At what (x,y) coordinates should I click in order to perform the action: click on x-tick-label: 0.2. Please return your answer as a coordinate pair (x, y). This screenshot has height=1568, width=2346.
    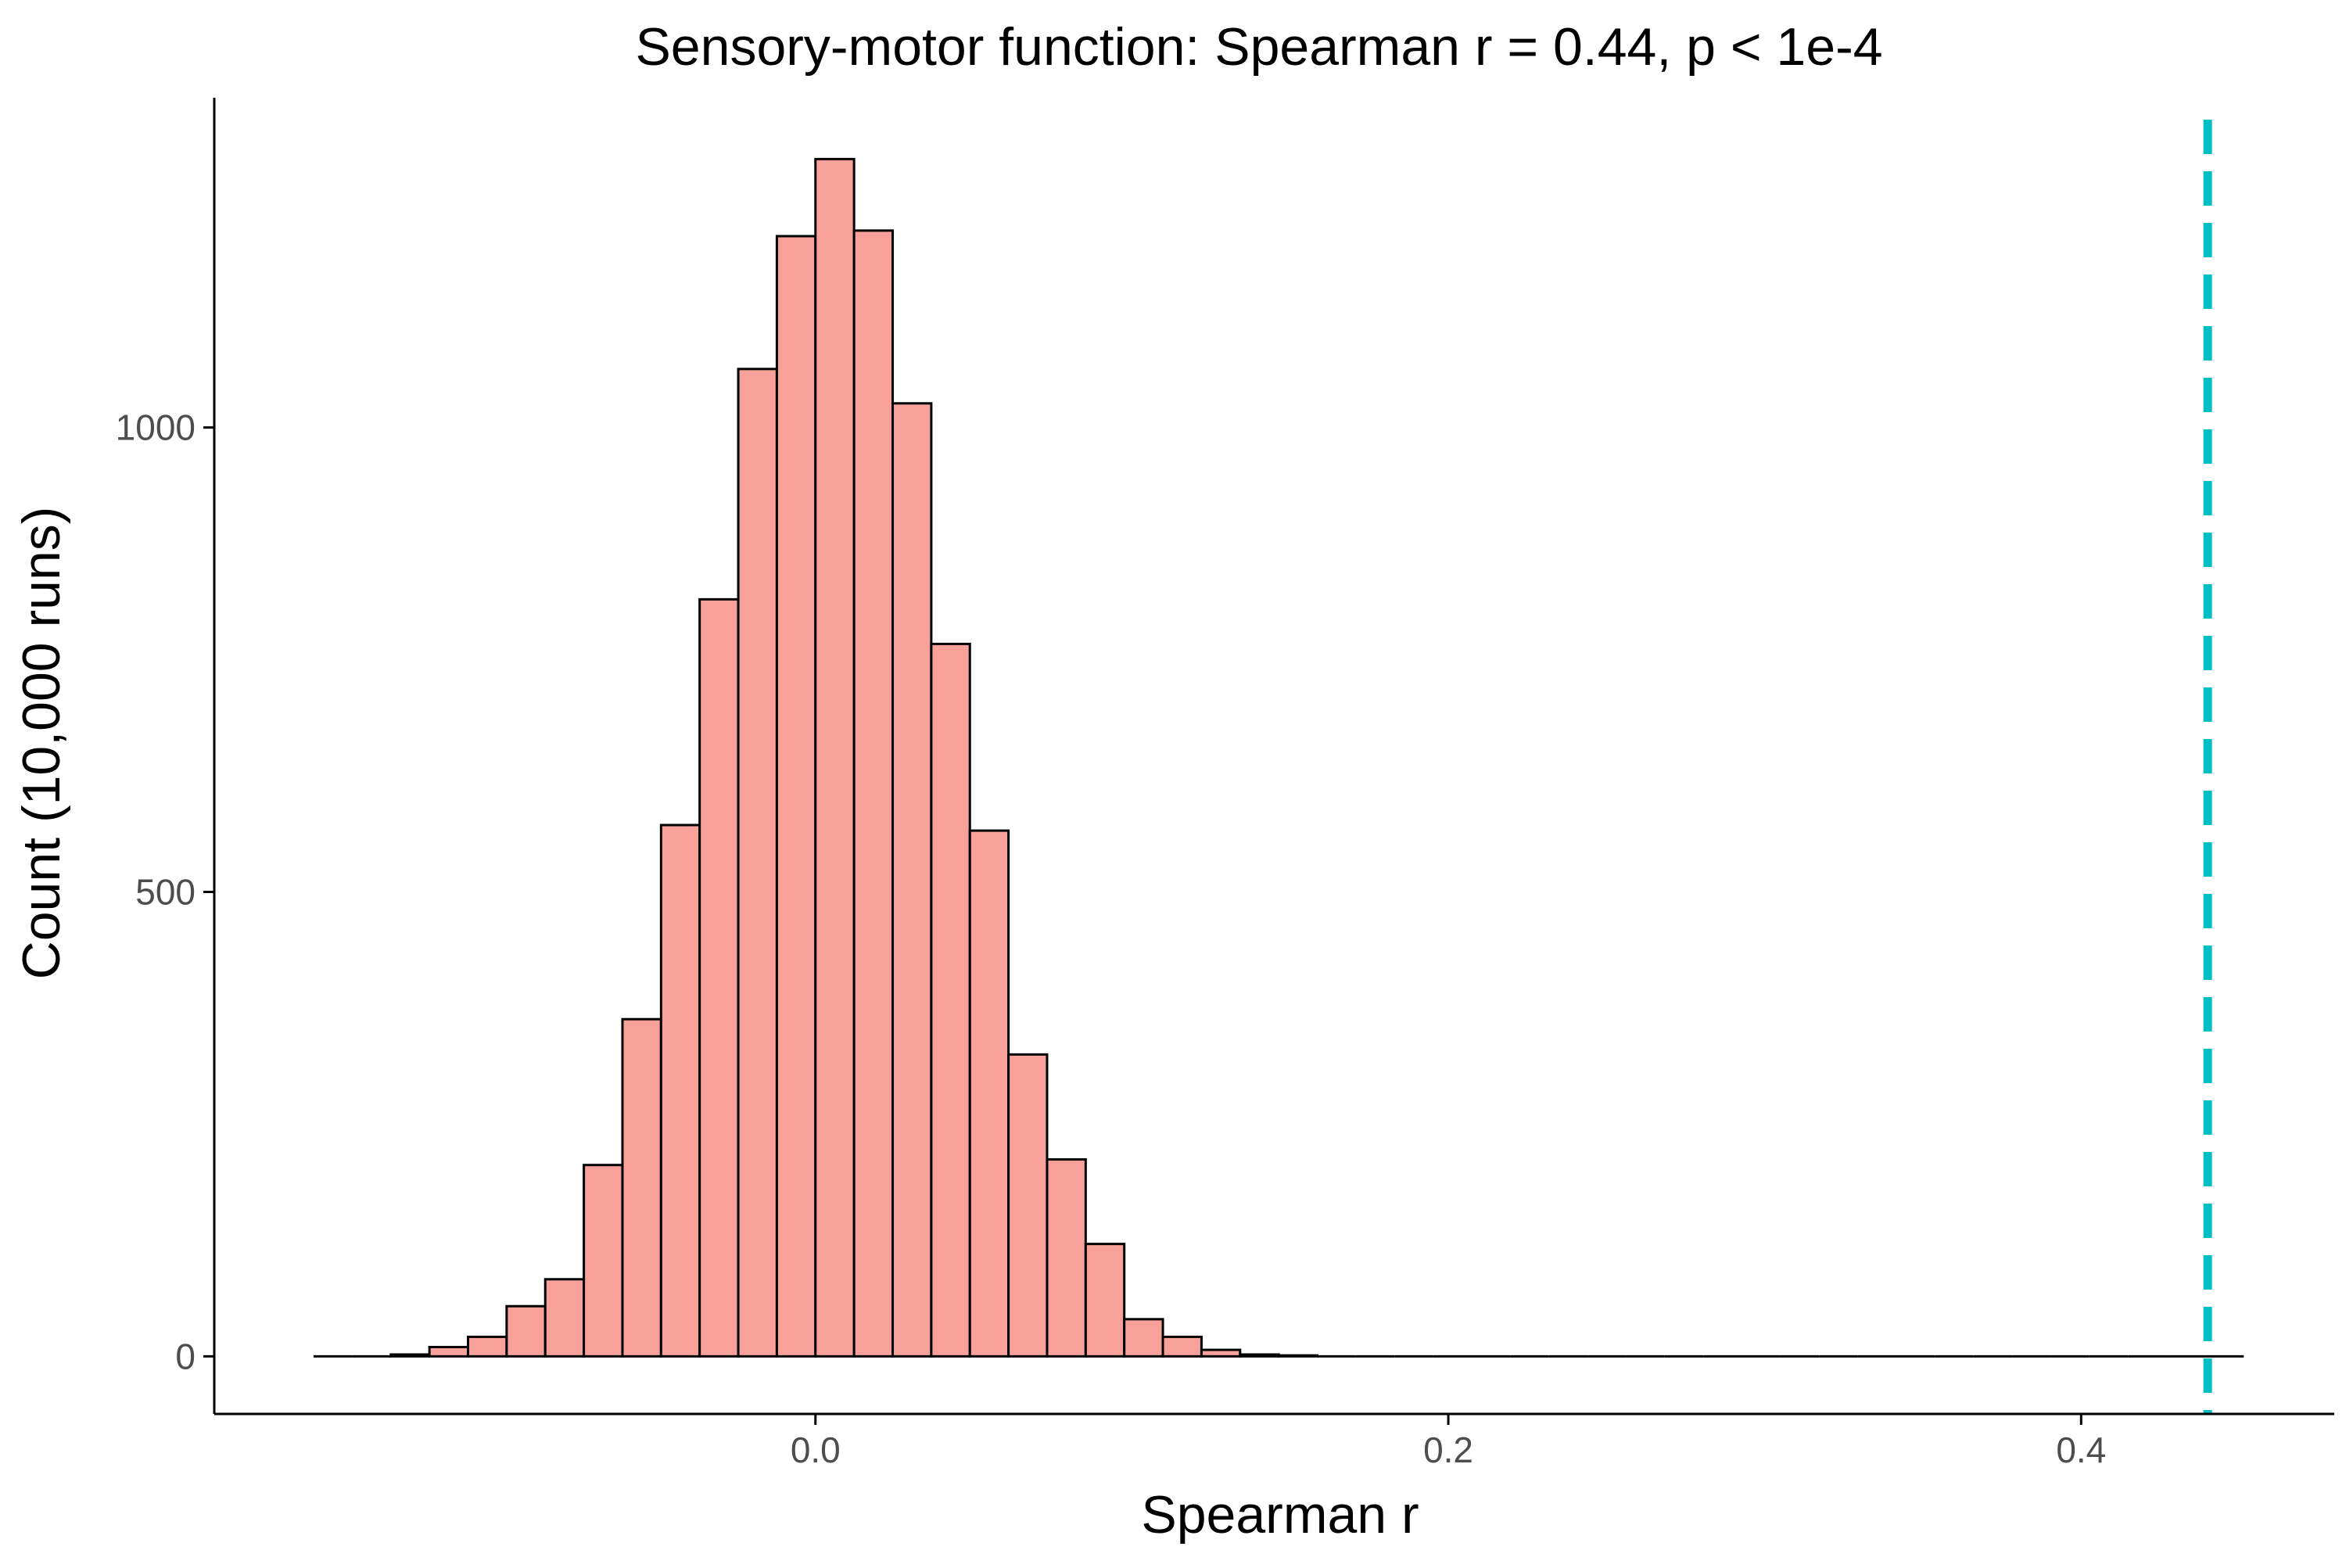
    Looking at the image, I should click on (1448, 1450).